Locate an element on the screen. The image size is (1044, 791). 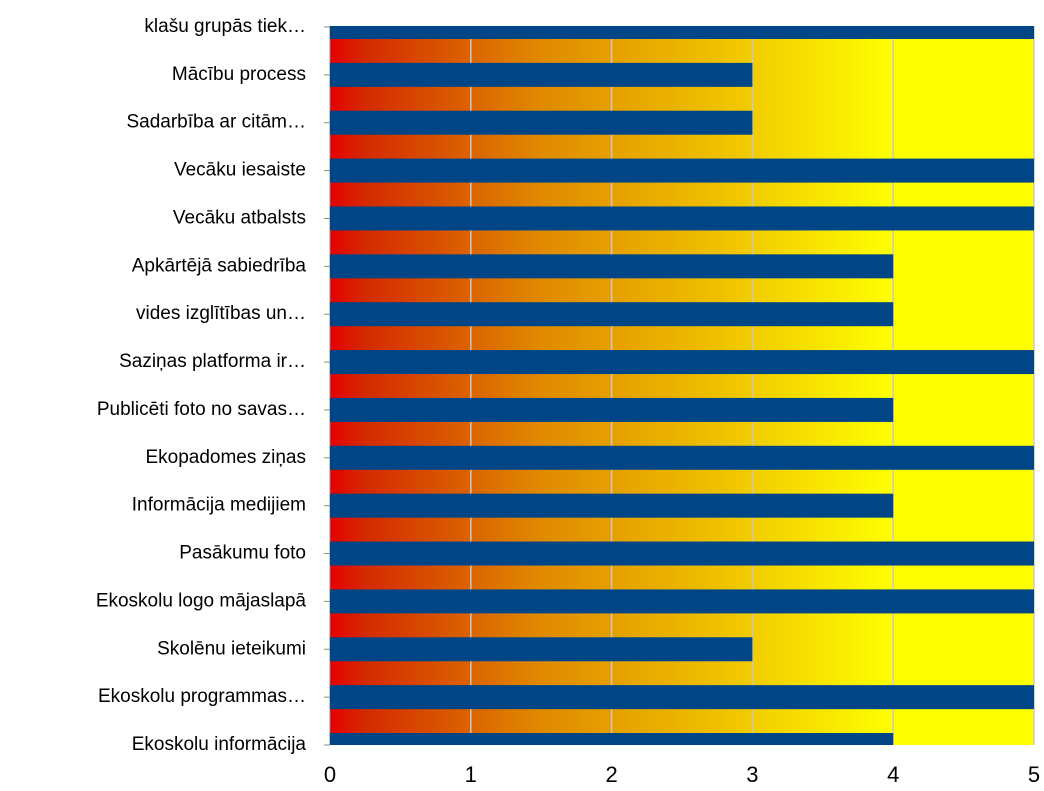
x-tick-label: 2 is located at coordinates (611, 774).